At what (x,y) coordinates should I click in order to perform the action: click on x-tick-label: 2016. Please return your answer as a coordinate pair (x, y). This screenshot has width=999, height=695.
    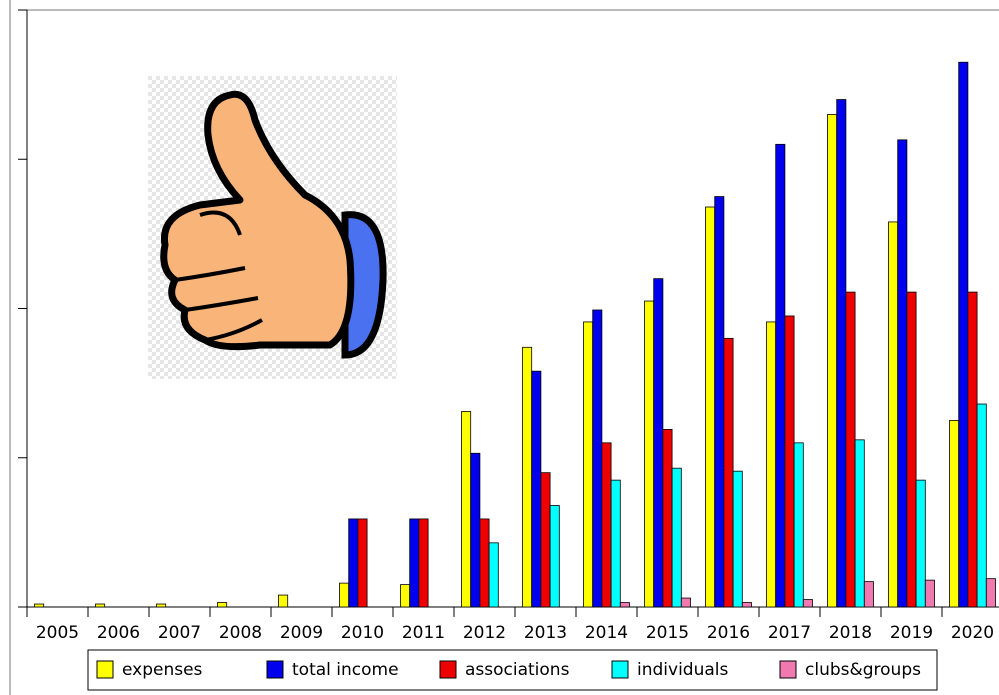
    Looking at the image, I should click on (728, 633).